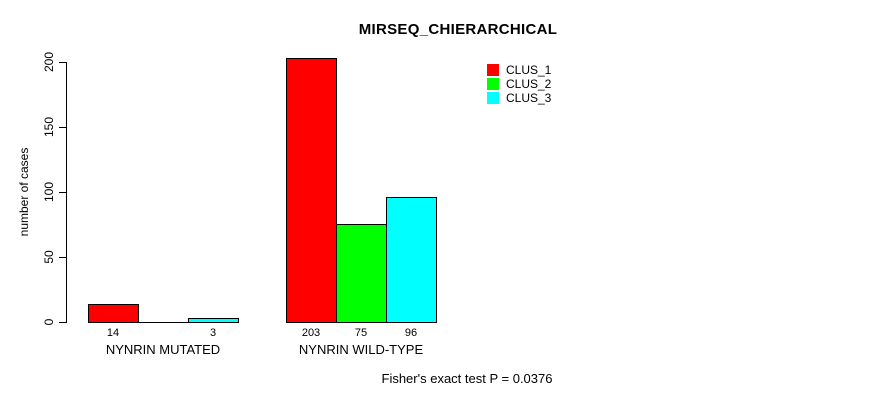  Describe the element at coordinates (163, 322) in the screenshot. I see `bar-clus_2-1-zero` at that location.